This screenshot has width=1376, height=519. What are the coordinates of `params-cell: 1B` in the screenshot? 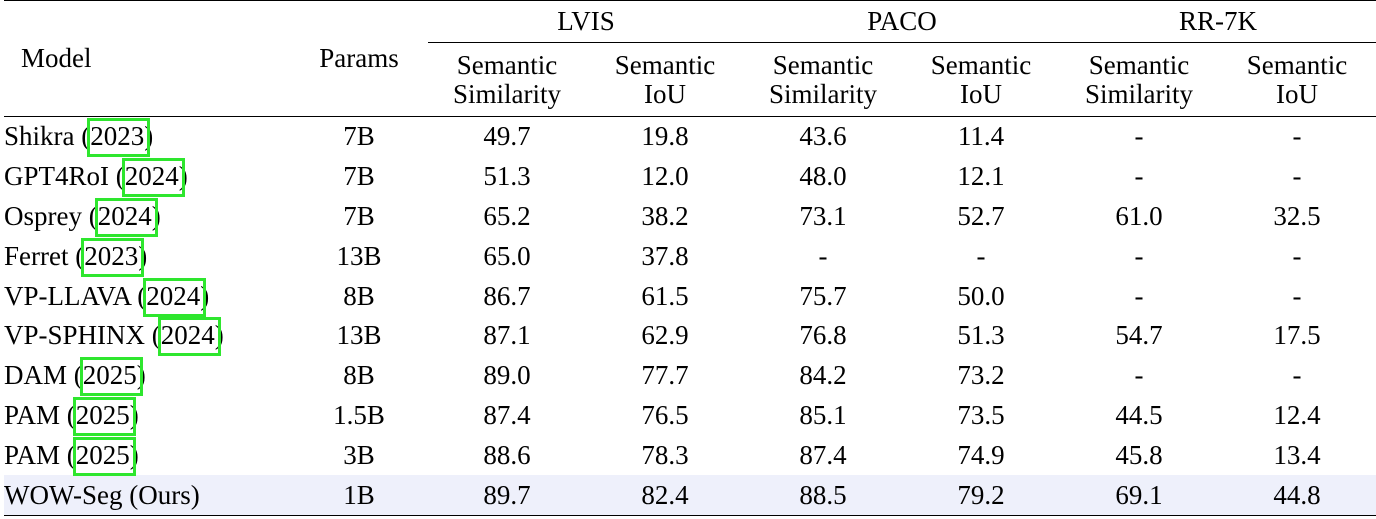 It's located at (359, 494).